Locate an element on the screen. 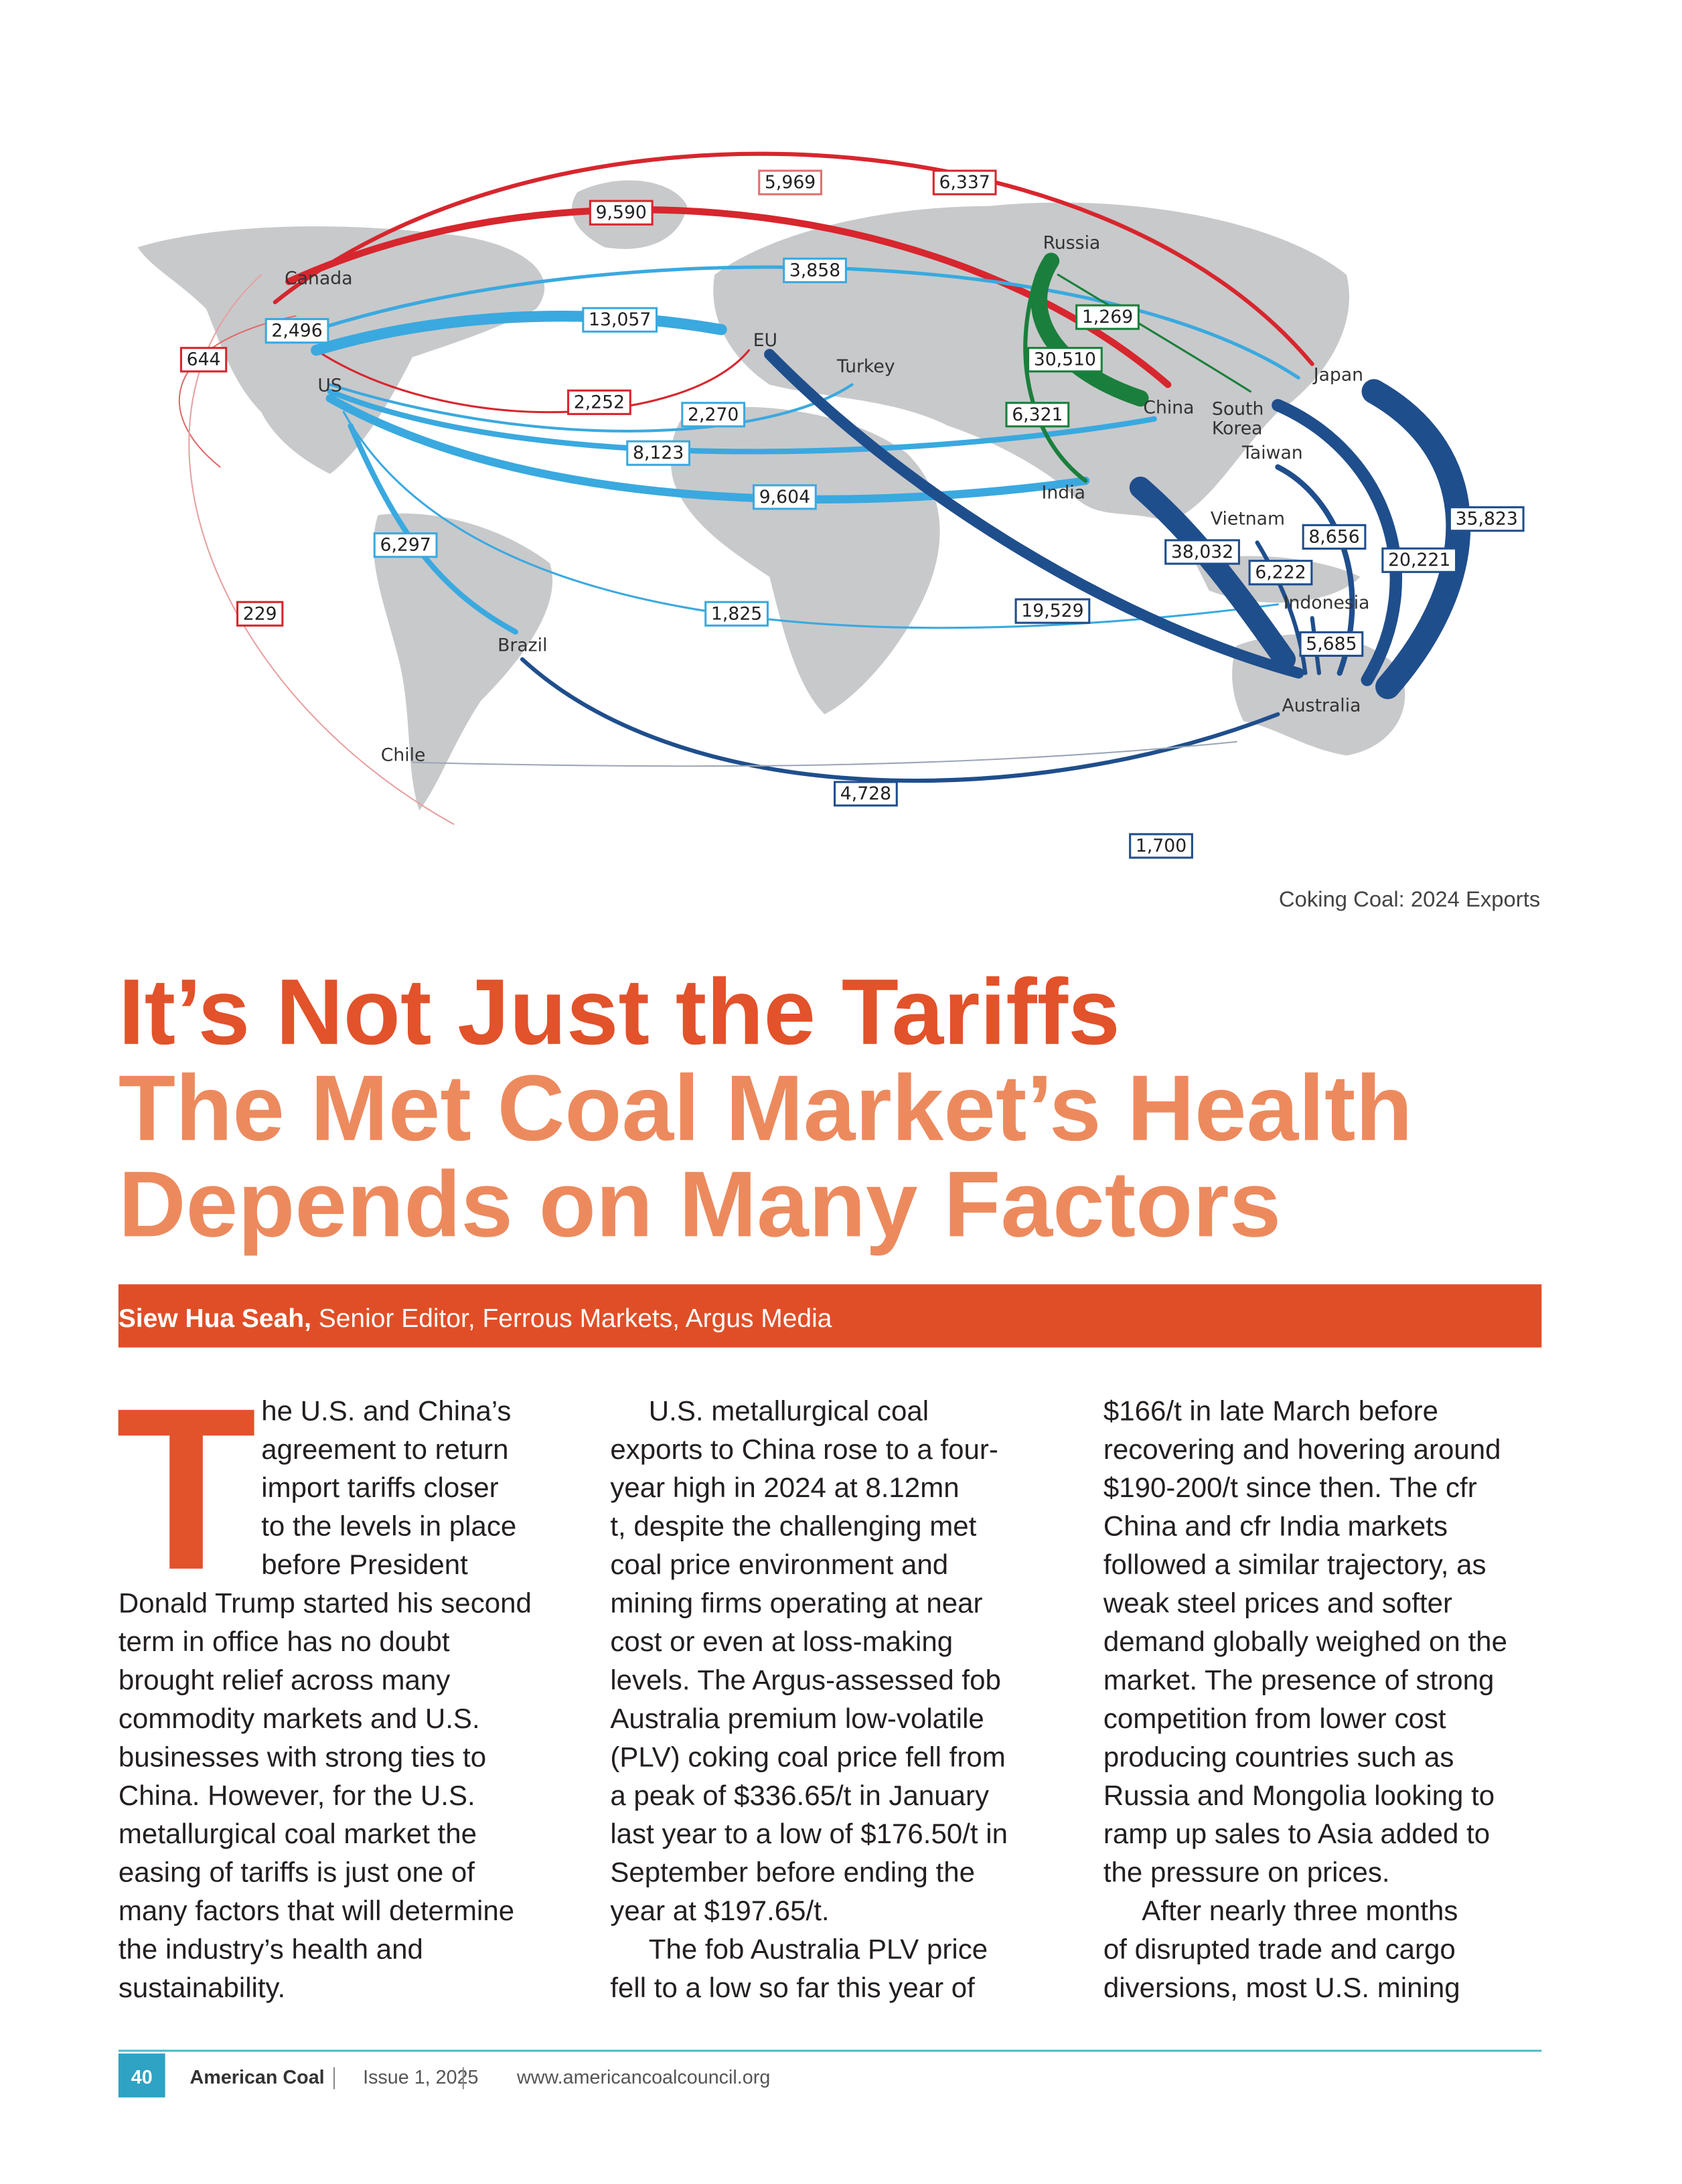 The height and width of the screenshot is (2184, 1682). country-label: Canada is located at coordinates (318, 278).